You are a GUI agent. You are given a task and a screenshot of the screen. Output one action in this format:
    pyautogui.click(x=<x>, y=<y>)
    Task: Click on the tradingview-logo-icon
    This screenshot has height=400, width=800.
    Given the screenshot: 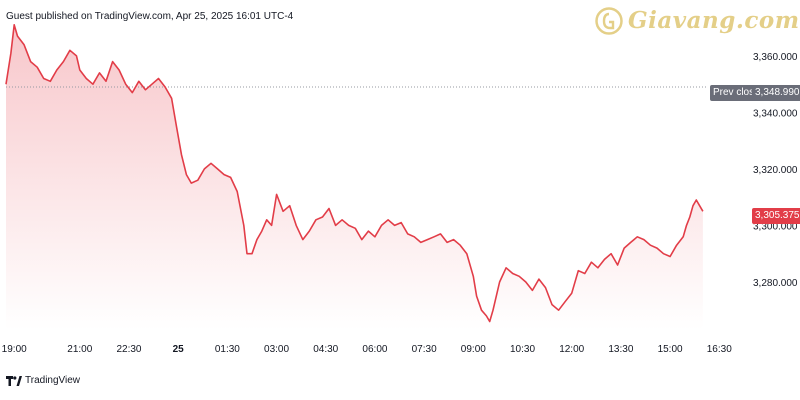 What is the action you would take?
    pyautogui.click(x=14, y=380)
    